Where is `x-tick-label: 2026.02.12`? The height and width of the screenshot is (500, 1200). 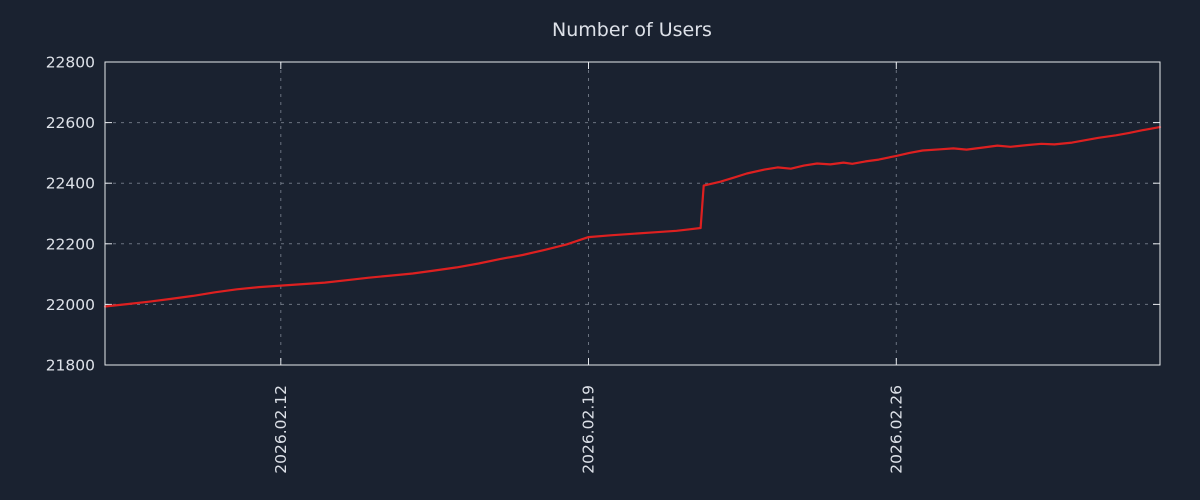
x-tick-label: 2026.02.12 is located at coordinates (281, 429).